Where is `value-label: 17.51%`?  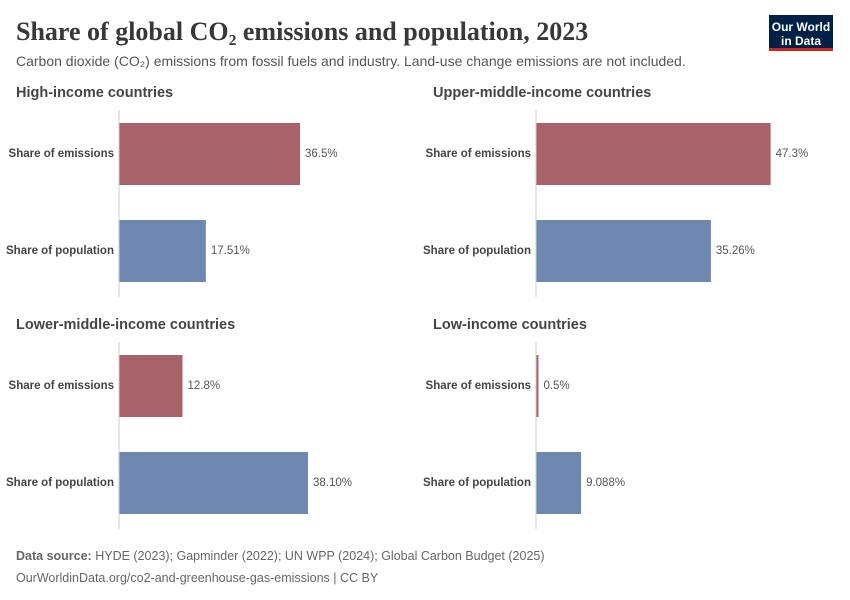
value-label: 17.51% is located at coordinates (230, 251).